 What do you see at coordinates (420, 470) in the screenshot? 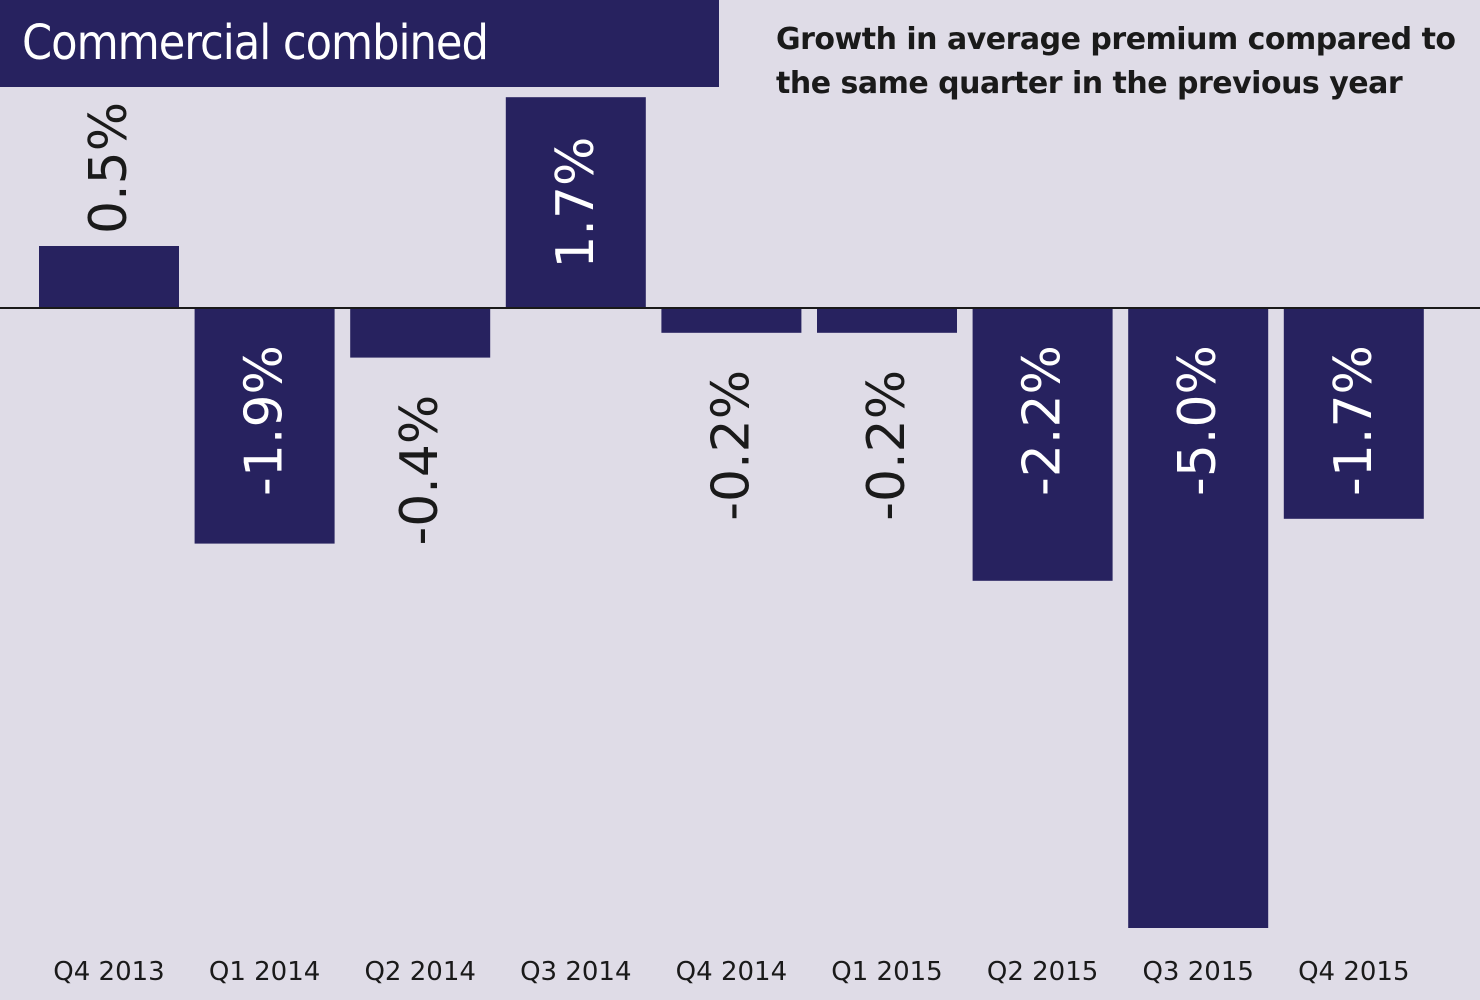
I see `data-label: -0.4%` at bounding box center [420, 470].